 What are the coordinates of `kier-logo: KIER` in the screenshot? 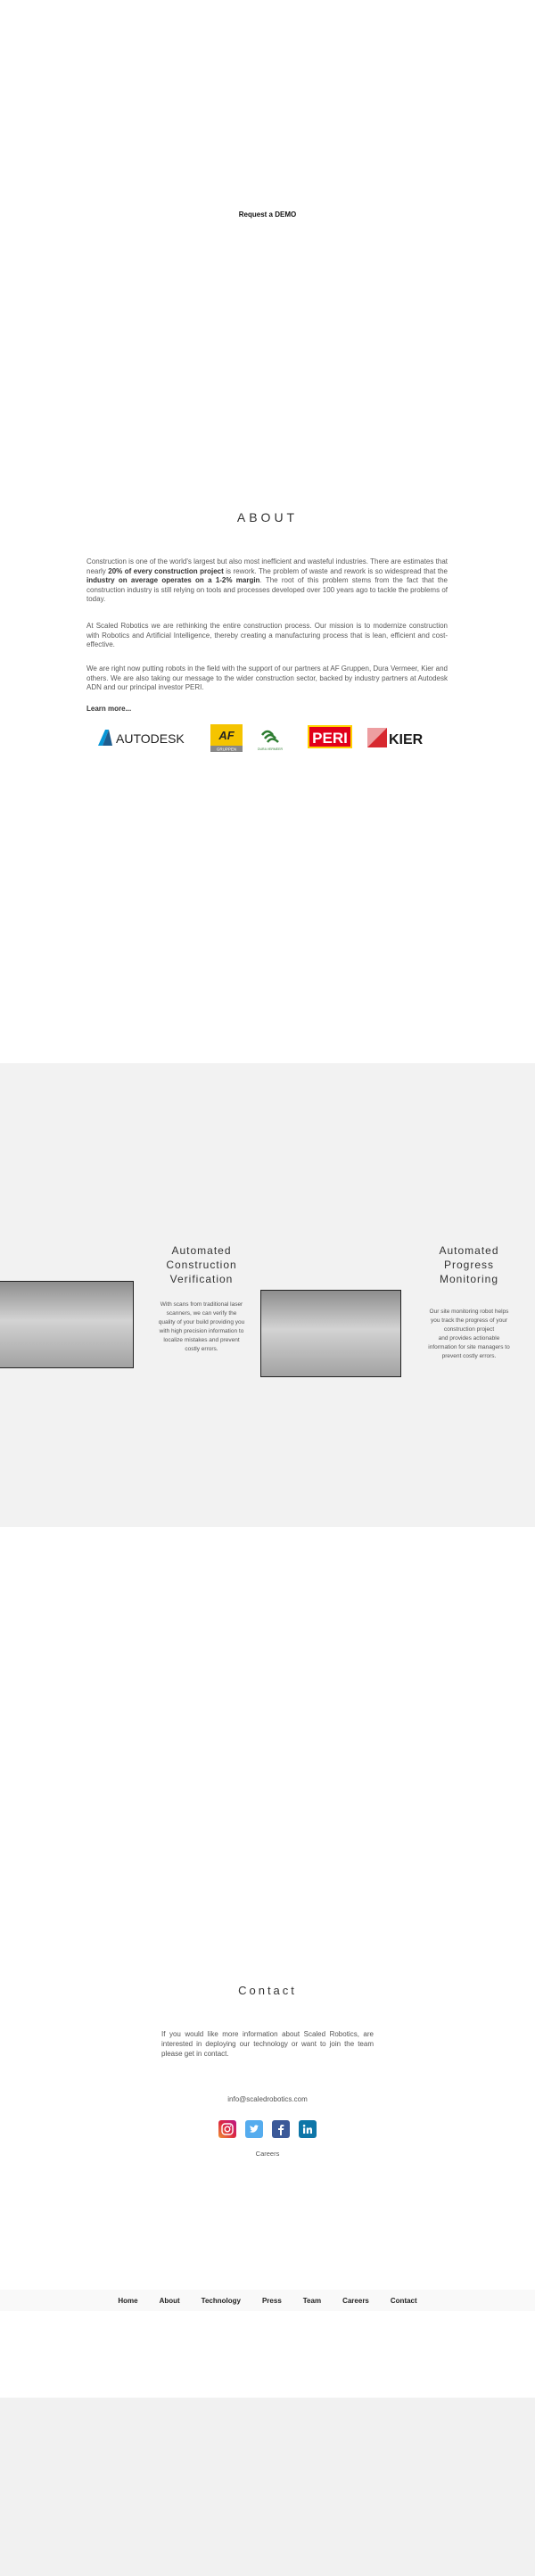 It's located at (395, 738).